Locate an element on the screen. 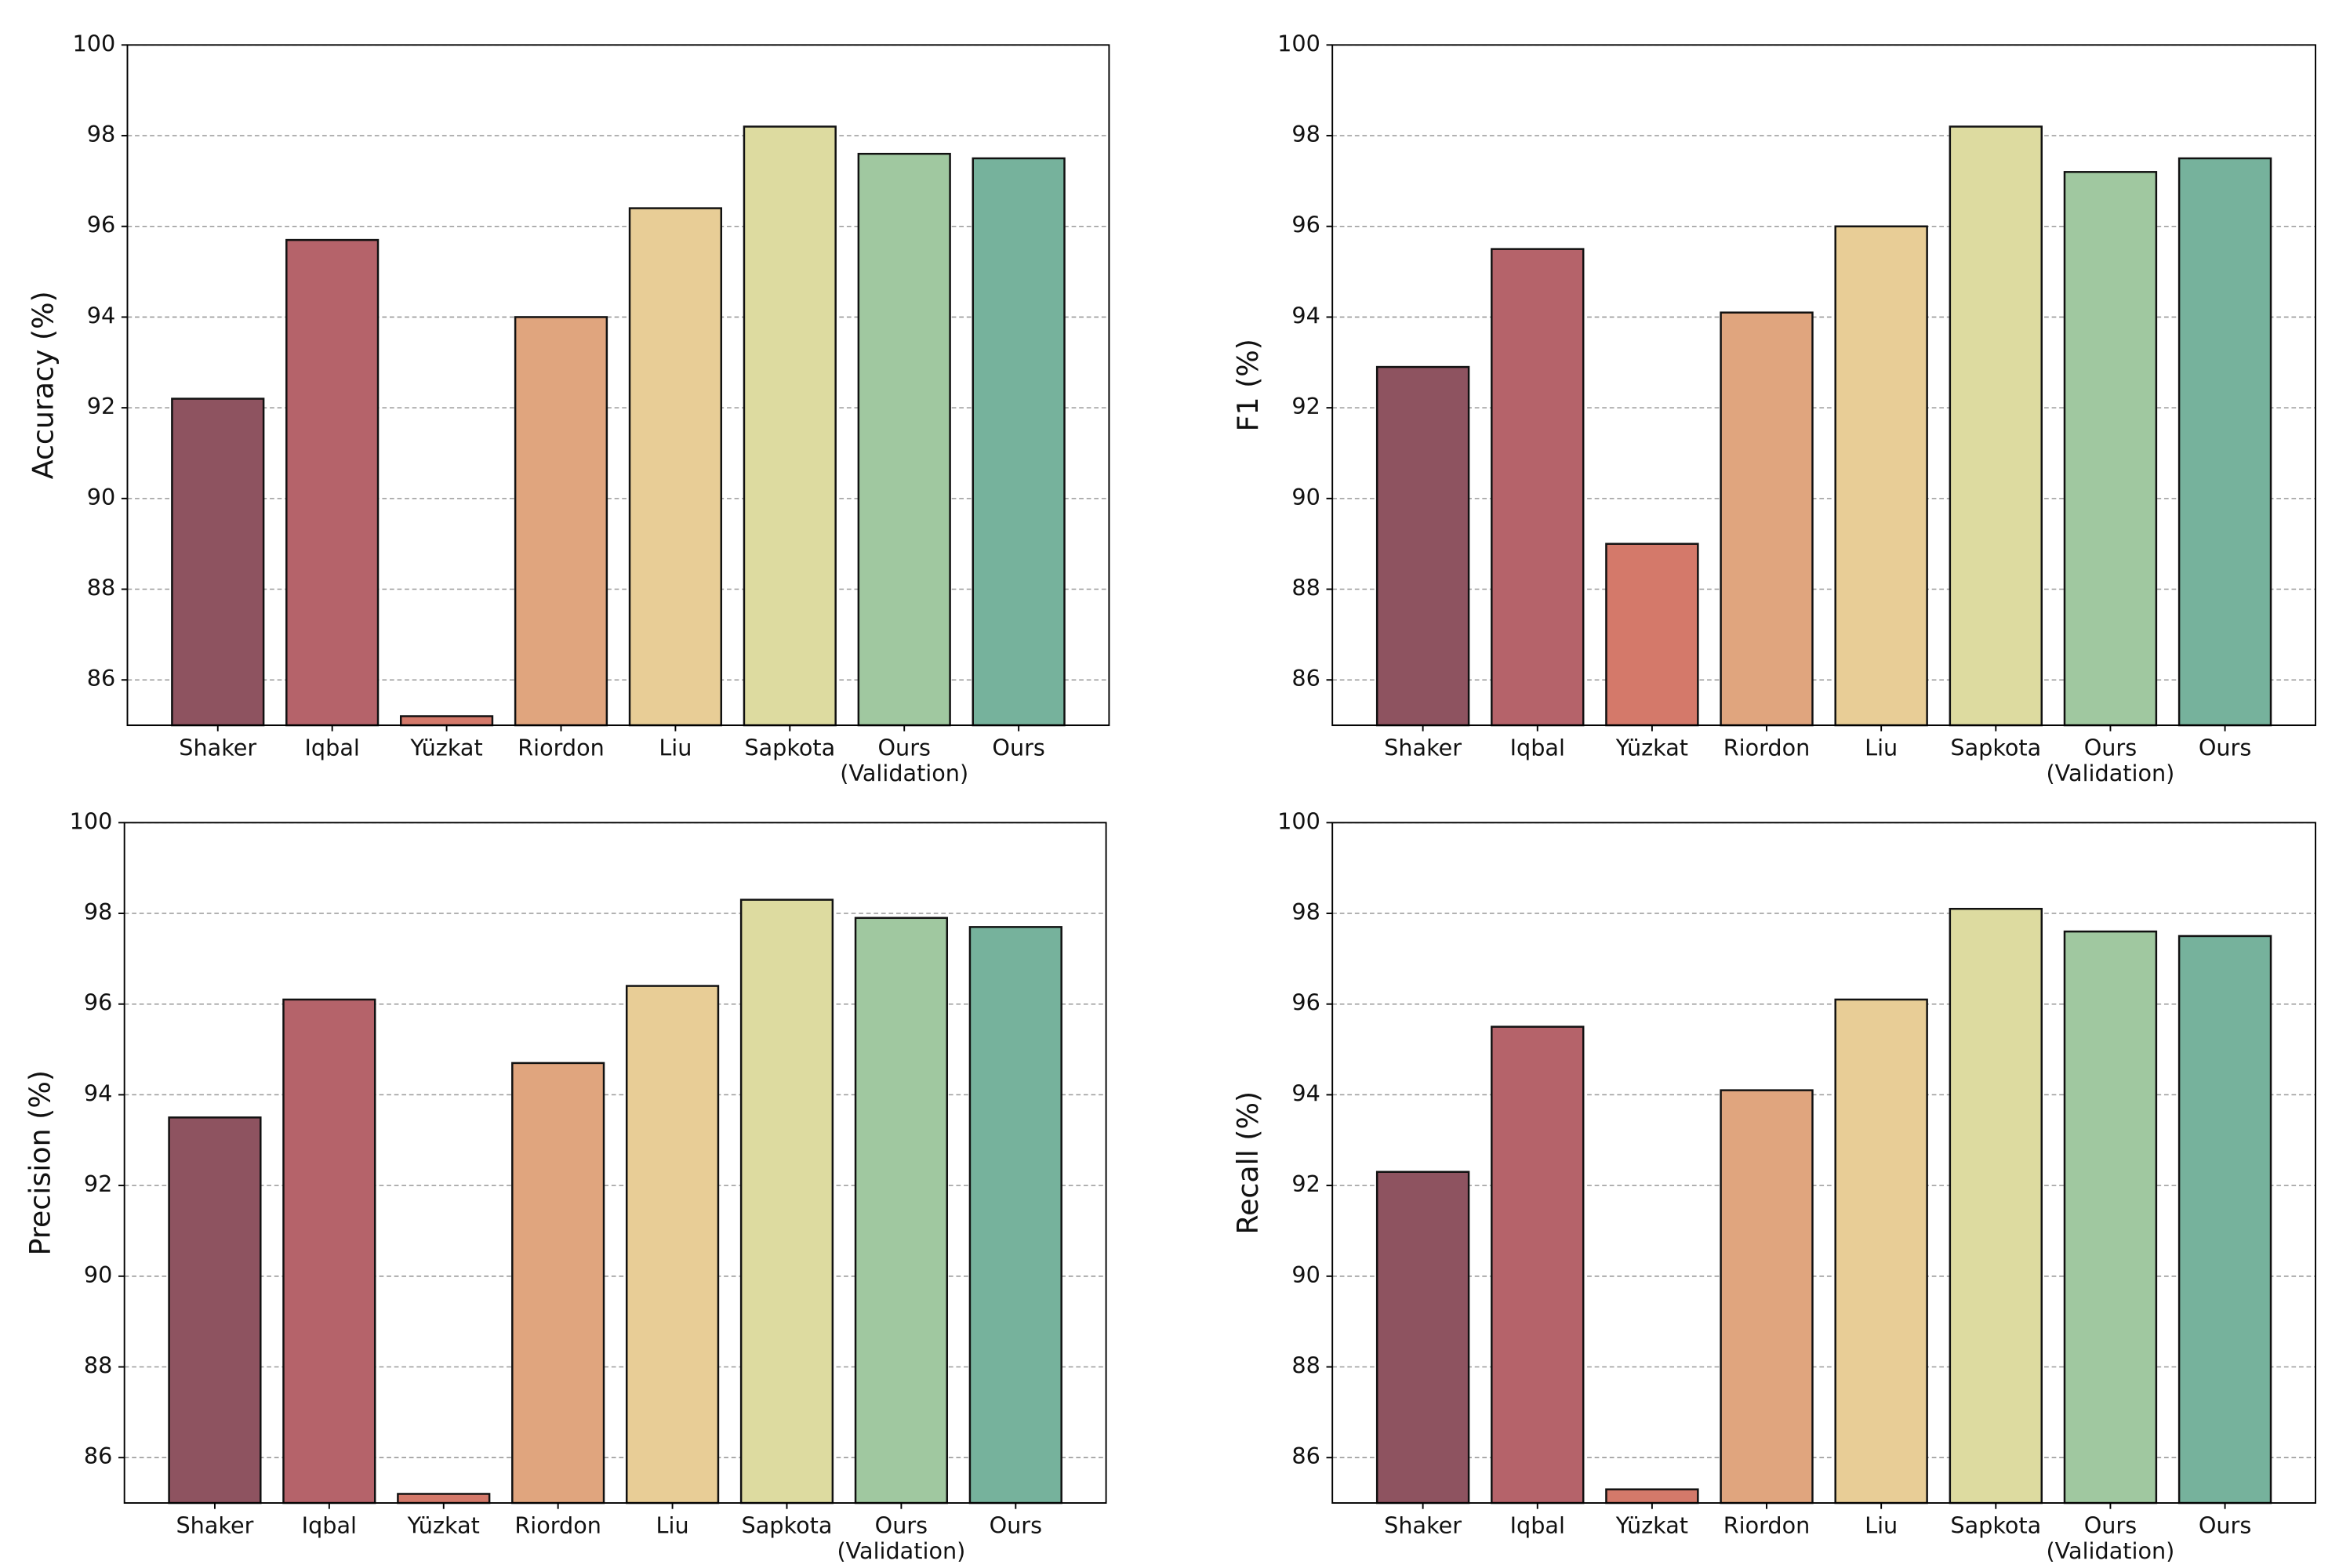 This screenshot has height=1568, width=2350. y-axis-label: Accuracy (%) is located at coordinates (43, 385).